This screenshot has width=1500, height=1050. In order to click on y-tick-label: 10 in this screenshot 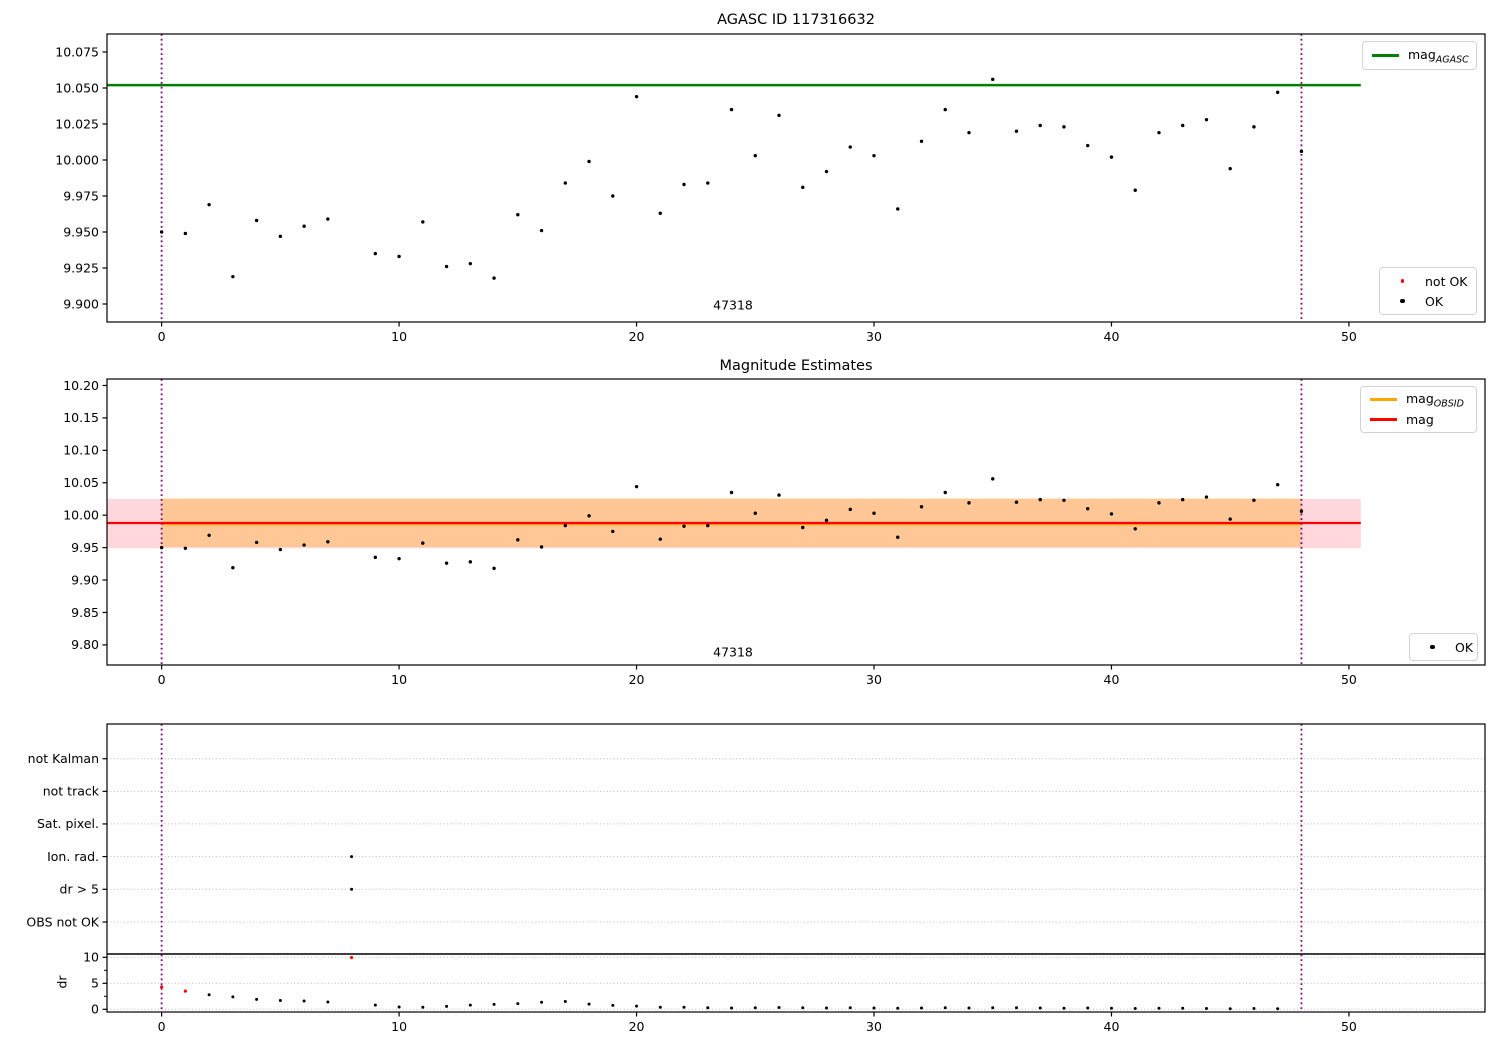, I will do `click(91, 957)`.